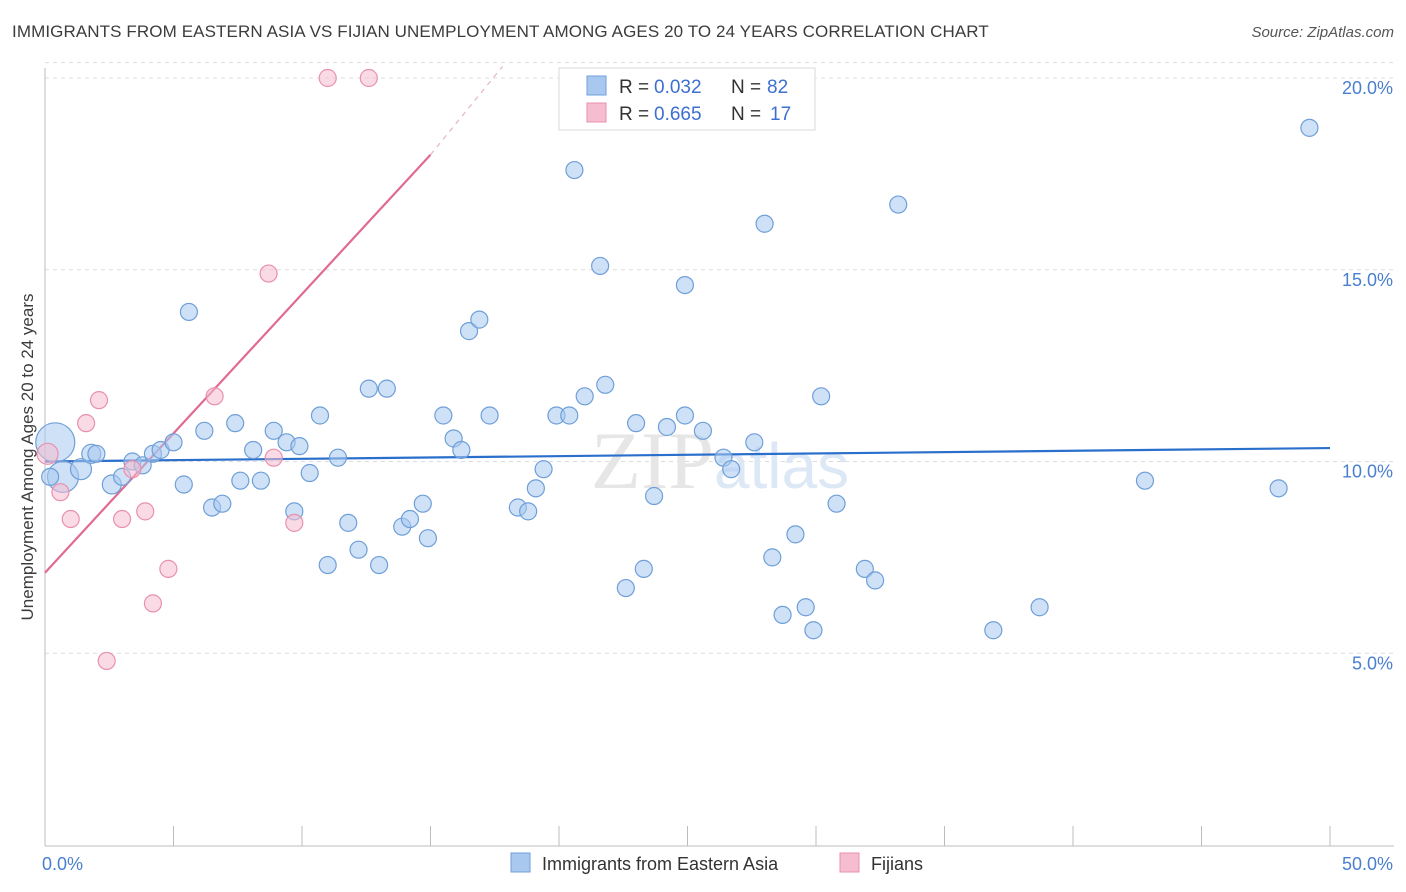 Image resolution: width=1406 pixels, height=892 pixels. I want to click on legend-swatch-pink, so click(596, 112).